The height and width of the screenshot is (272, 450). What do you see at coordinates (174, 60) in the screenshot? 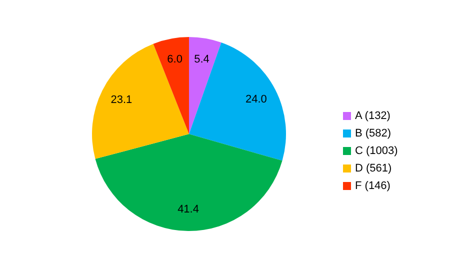
I see `data-label: 6.0` at bounding box center [174, 60].